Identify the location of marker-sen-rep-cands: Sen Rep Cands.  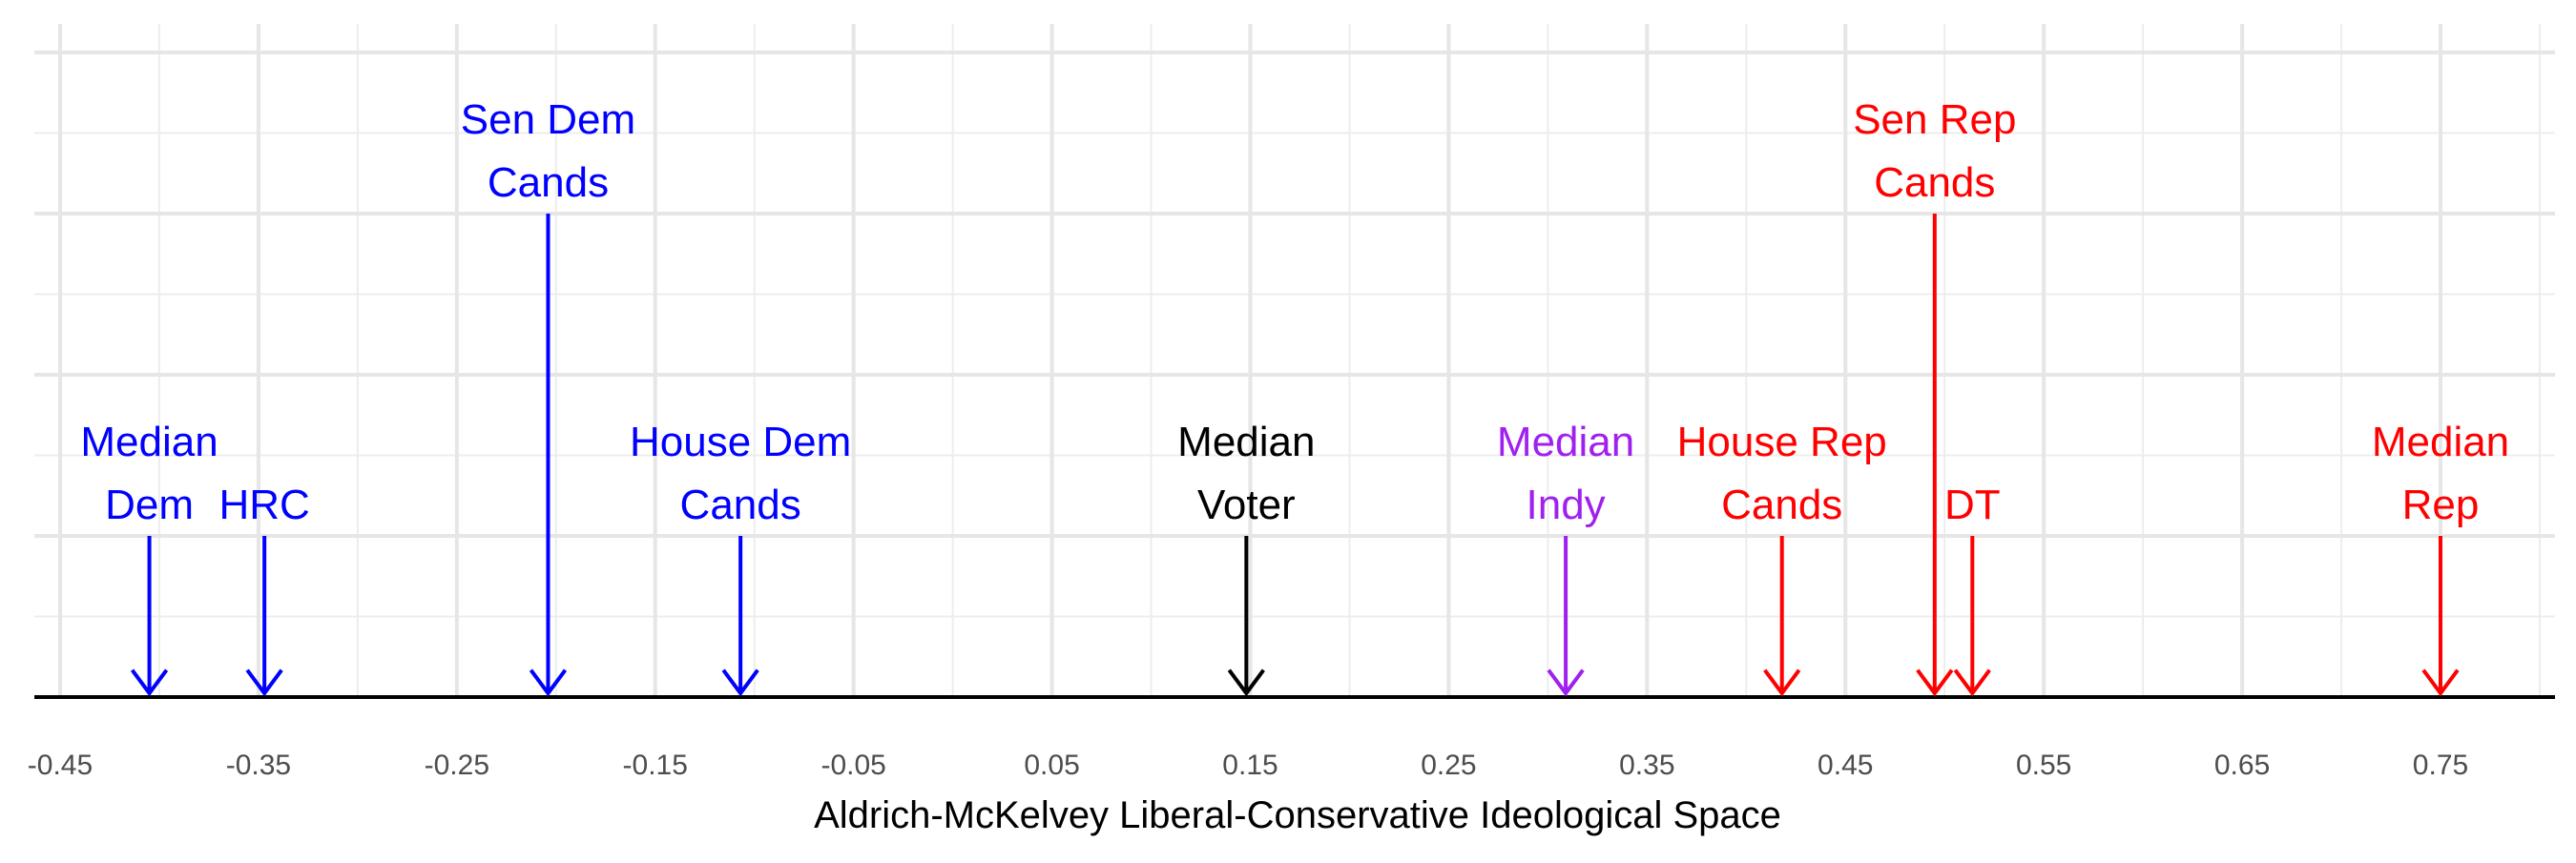
(1934, 396).